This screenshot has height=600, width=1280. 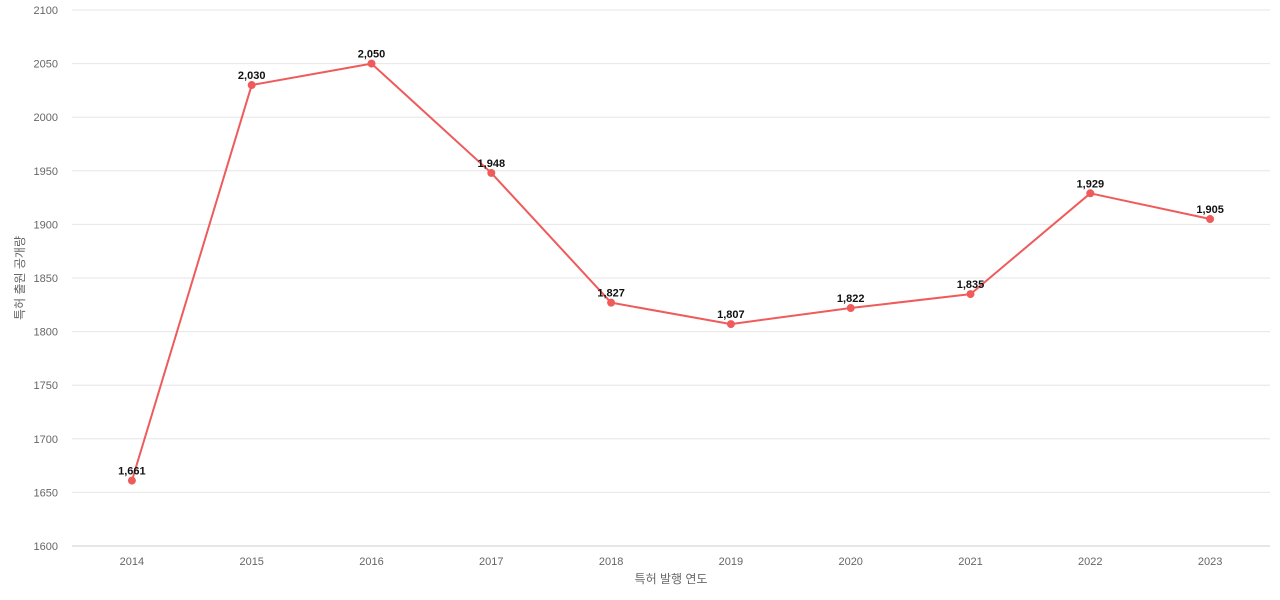 I want to click on x-tick-label: 2018, so click(x=611, y=562).